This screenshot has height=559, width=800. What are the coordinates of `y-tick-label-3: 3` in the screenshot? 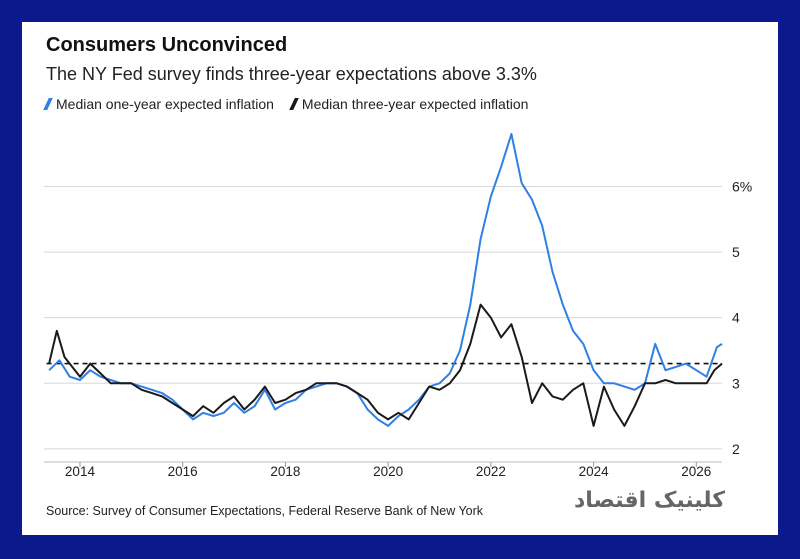 It's located at (736, 383).